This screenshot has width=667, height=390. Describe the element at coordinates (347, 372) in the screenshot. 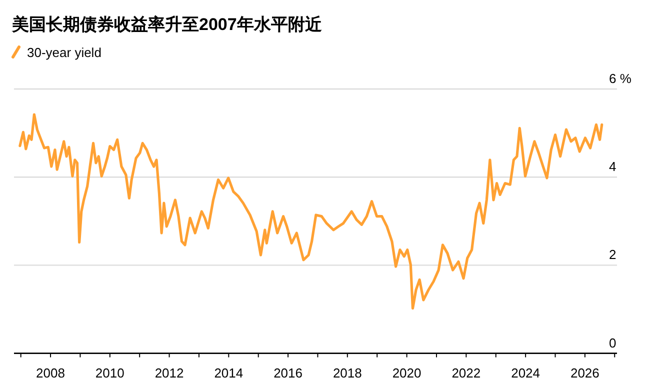

I see `x-tick-label: 2018` at that location.